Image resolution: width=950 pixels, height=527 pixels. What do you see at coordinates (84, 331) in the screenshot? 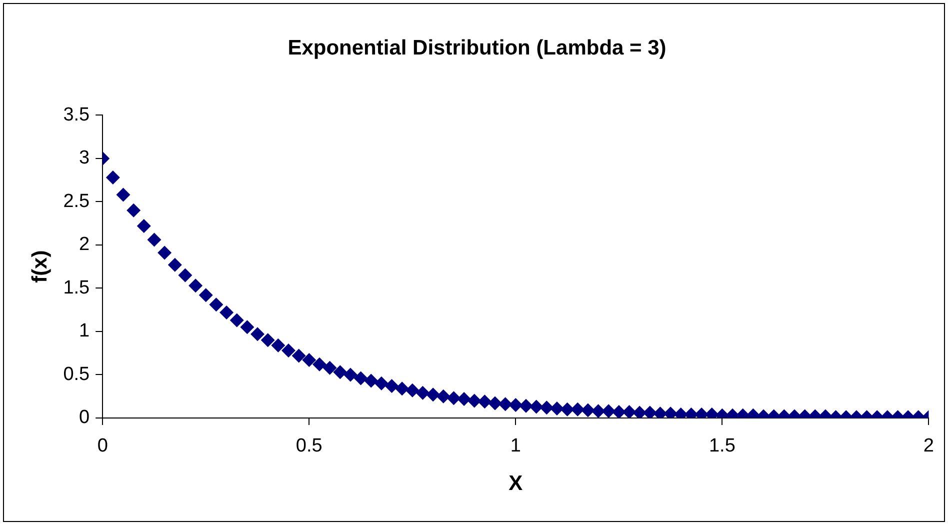
I see `y-tick-label: 1` at bounding box center [84, 331].